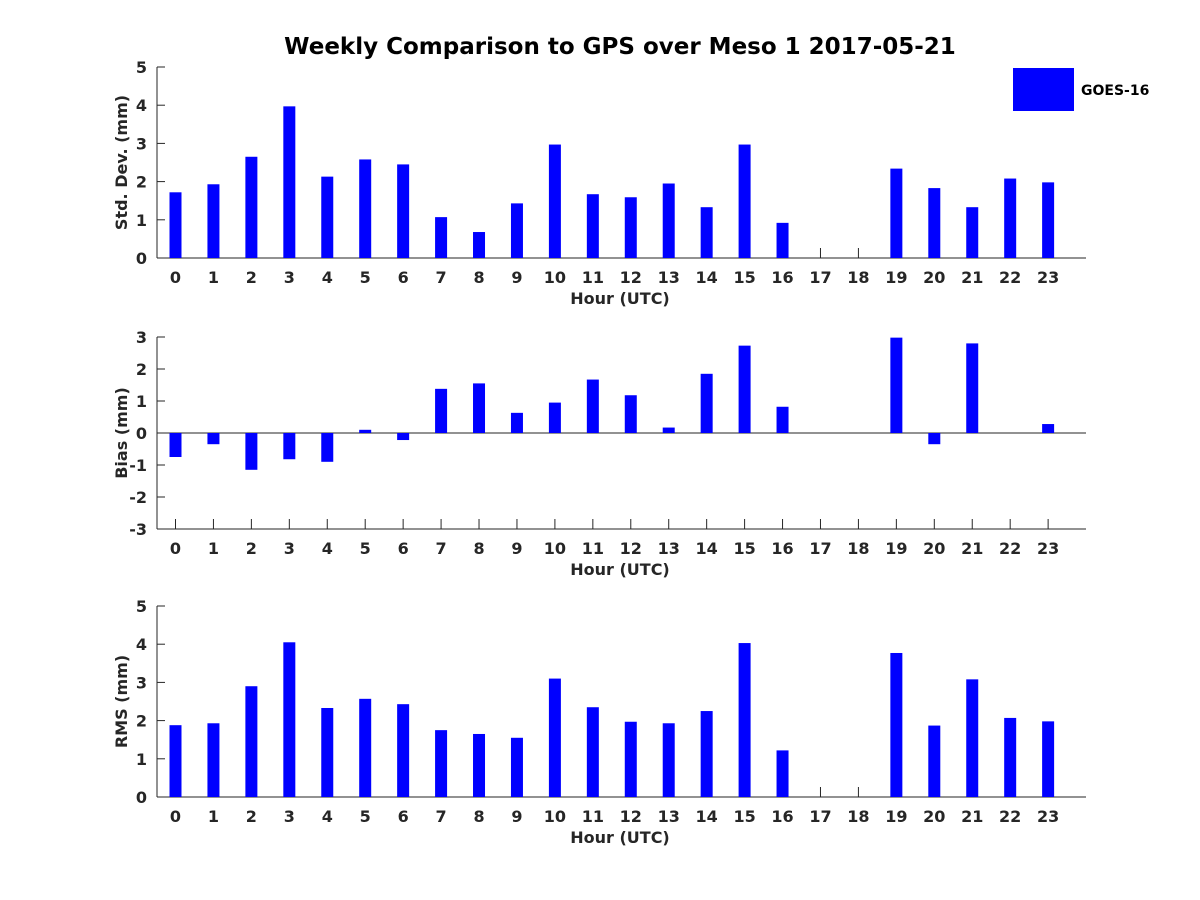 This screenshot has width=1200, height=900. I want to click on x-axis-label: Hour (UTC), so click(620, 837).